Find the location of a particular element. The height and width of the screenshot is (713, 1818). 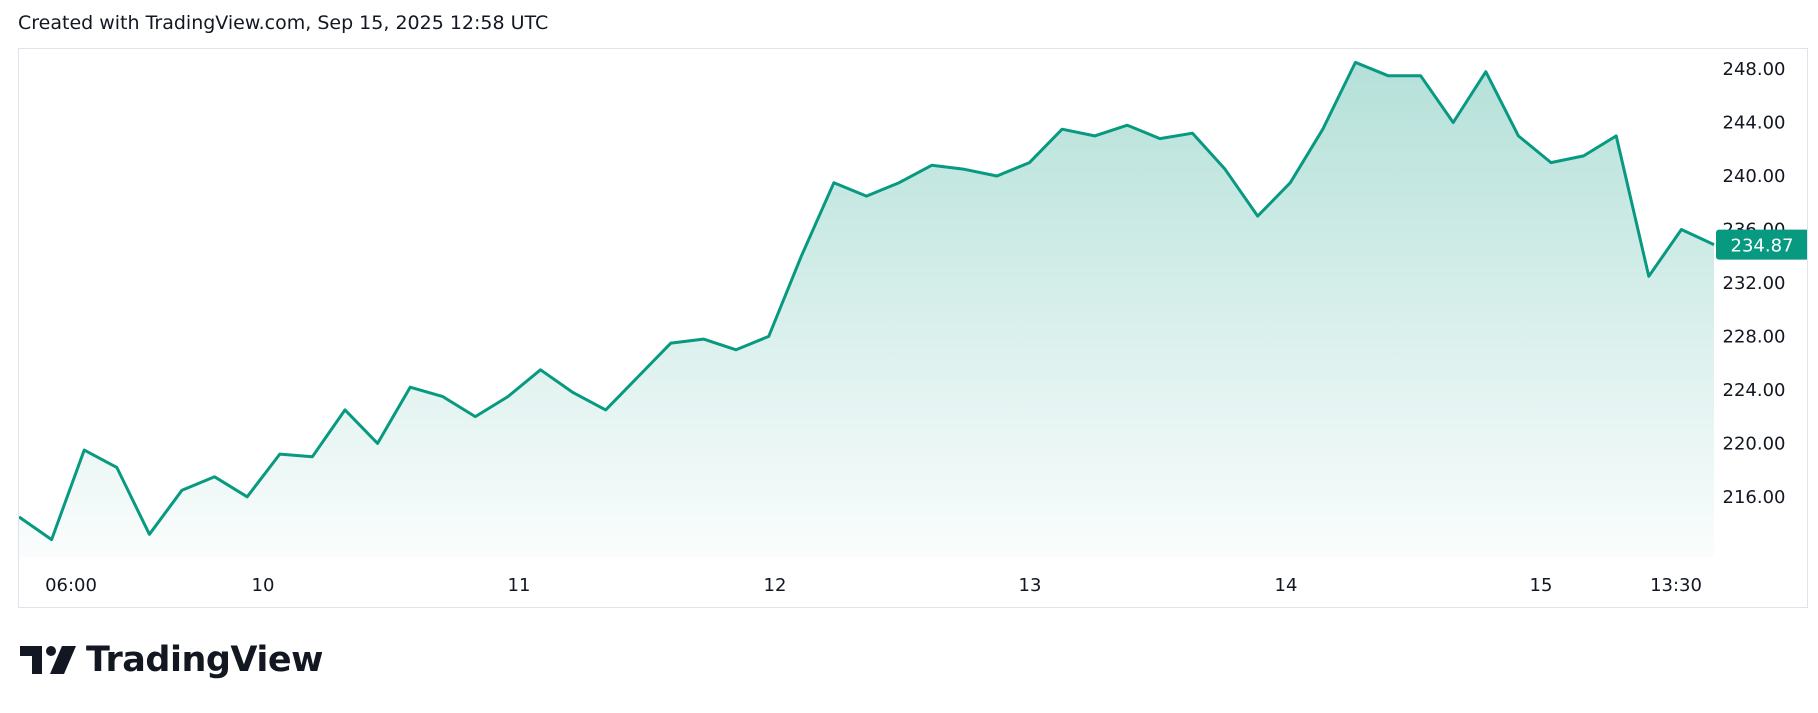

x-tick-label: 12 is located at coordinates (775, 585).